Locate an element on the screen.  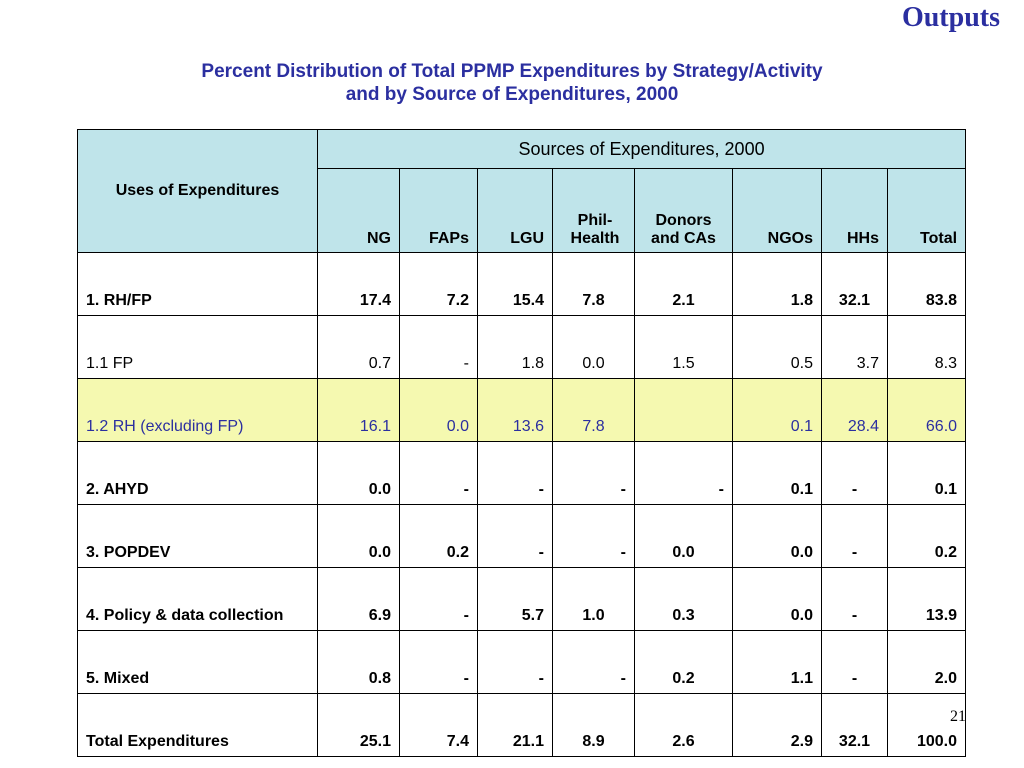
column-header-total: Total is located at coordinates (926, 210).